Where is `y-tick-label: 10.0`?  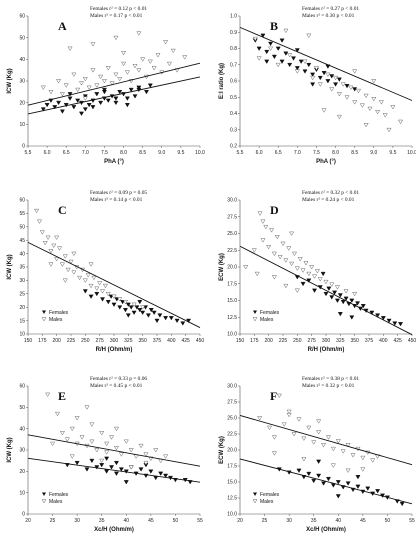
y-tick-label: 10.0 is located at coordinates (232, 515).